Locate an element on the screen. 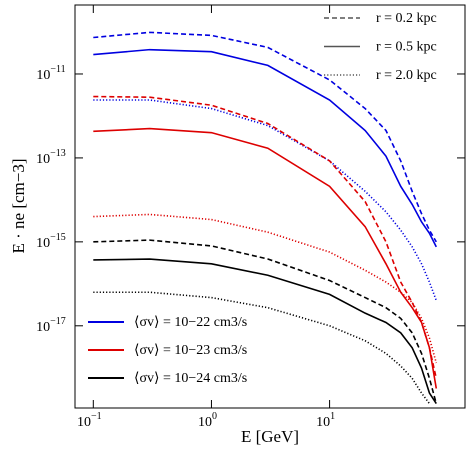 The height and width of the screenshot is (451, 474). y-tick-label: 10−11 is located at coordinates (50, 73).